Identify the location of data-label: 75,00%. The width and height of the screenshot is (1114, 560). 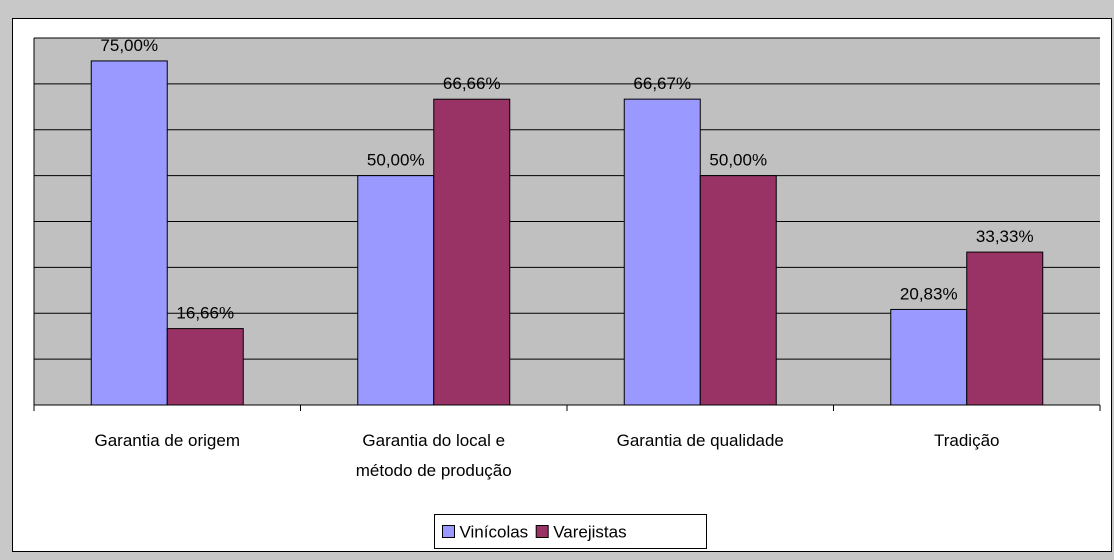
(129, 45).